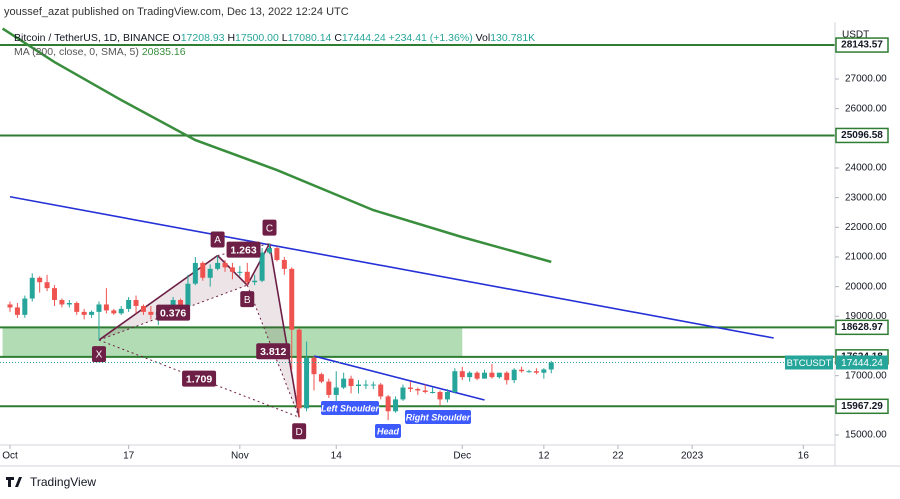 The width and height of the screenshot is (900, 499). Describe the element at coordinates (866, 108) in the screenshot. I see `y-tick-label: 26000.00` at that location.